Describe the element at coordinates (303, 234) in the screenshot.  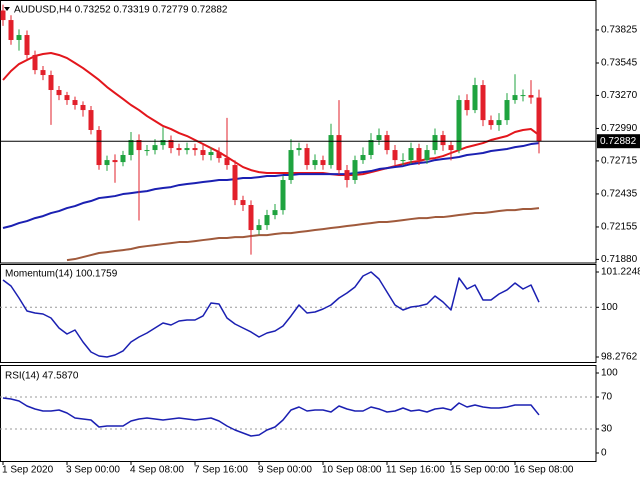
I see `moving-average` at that location.